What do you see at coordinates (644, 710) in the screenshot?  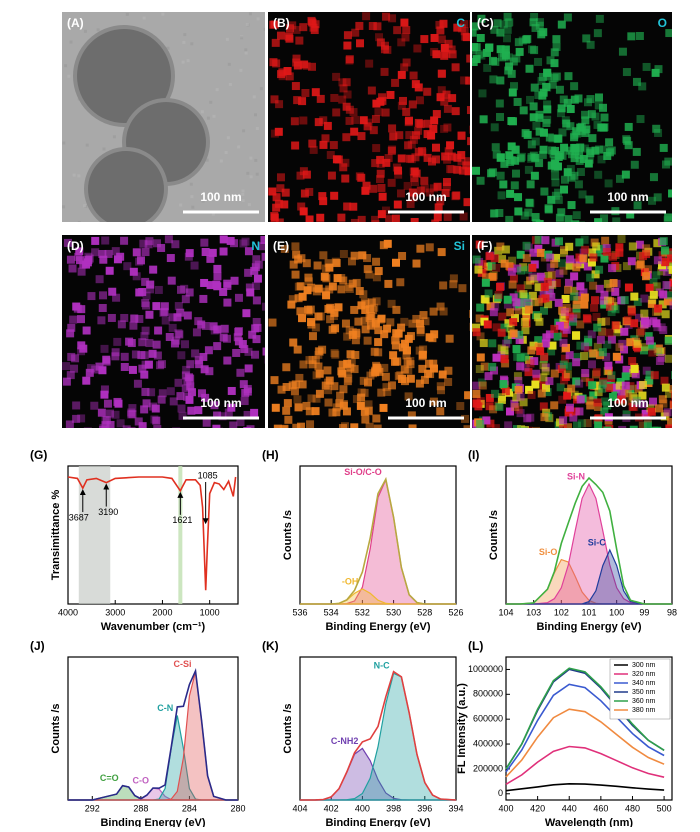 I see `legend-label: 380 nm` at bounding box center [644, 710].